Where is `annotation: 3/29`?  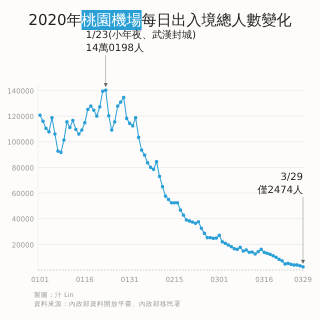 annotation: 3/29 is located at coordinates (291, 177).